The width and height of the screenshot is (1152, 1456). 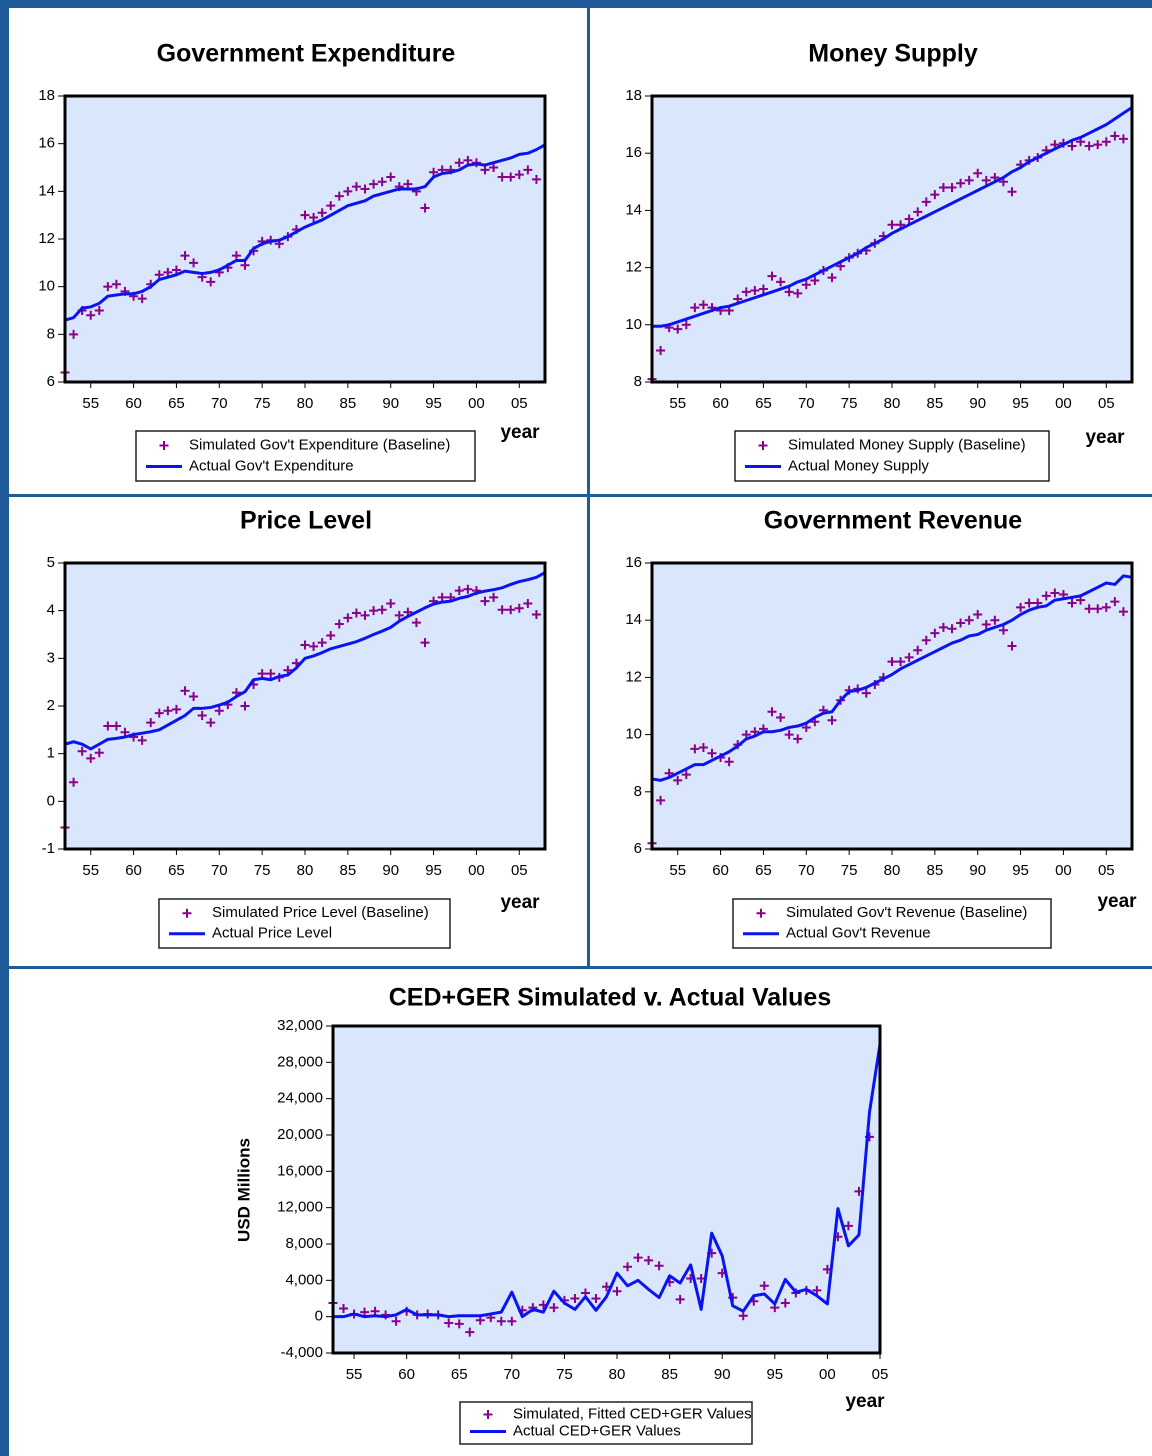 What do you see at coordinates (520, 902) in the screenshot?
I see `x-axis-label: year` at bounding box center [520, 902].